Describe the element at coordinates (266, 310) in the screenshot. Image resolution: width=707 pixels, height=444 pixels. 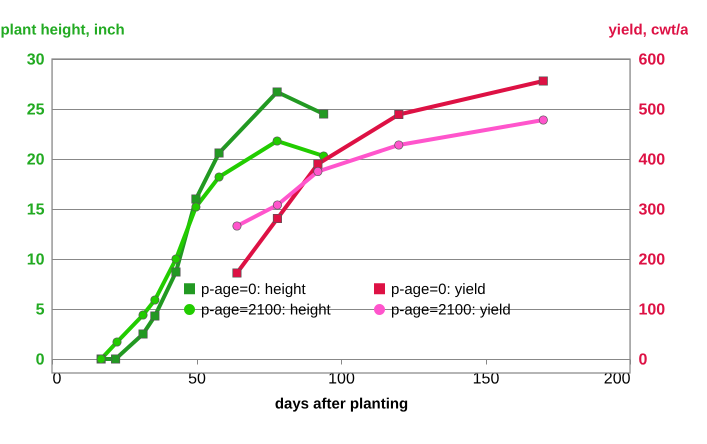
I see `legend-label: p-age=2100: height` at that location.